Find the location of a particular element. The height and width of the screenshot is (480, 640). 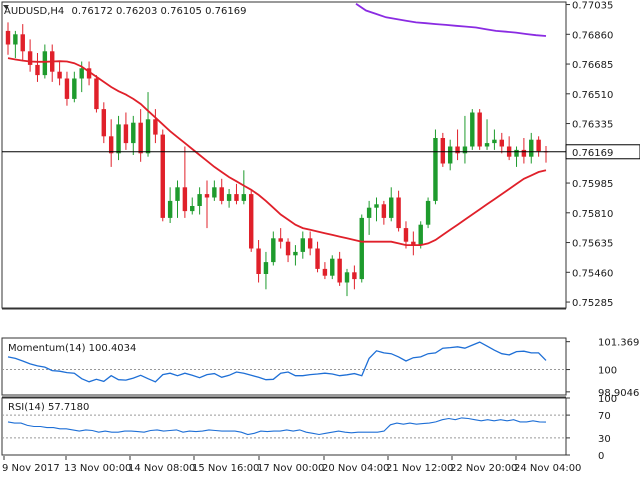

time-tick-label: 24 Nov 04:00 is located at coordinates (547, 468).